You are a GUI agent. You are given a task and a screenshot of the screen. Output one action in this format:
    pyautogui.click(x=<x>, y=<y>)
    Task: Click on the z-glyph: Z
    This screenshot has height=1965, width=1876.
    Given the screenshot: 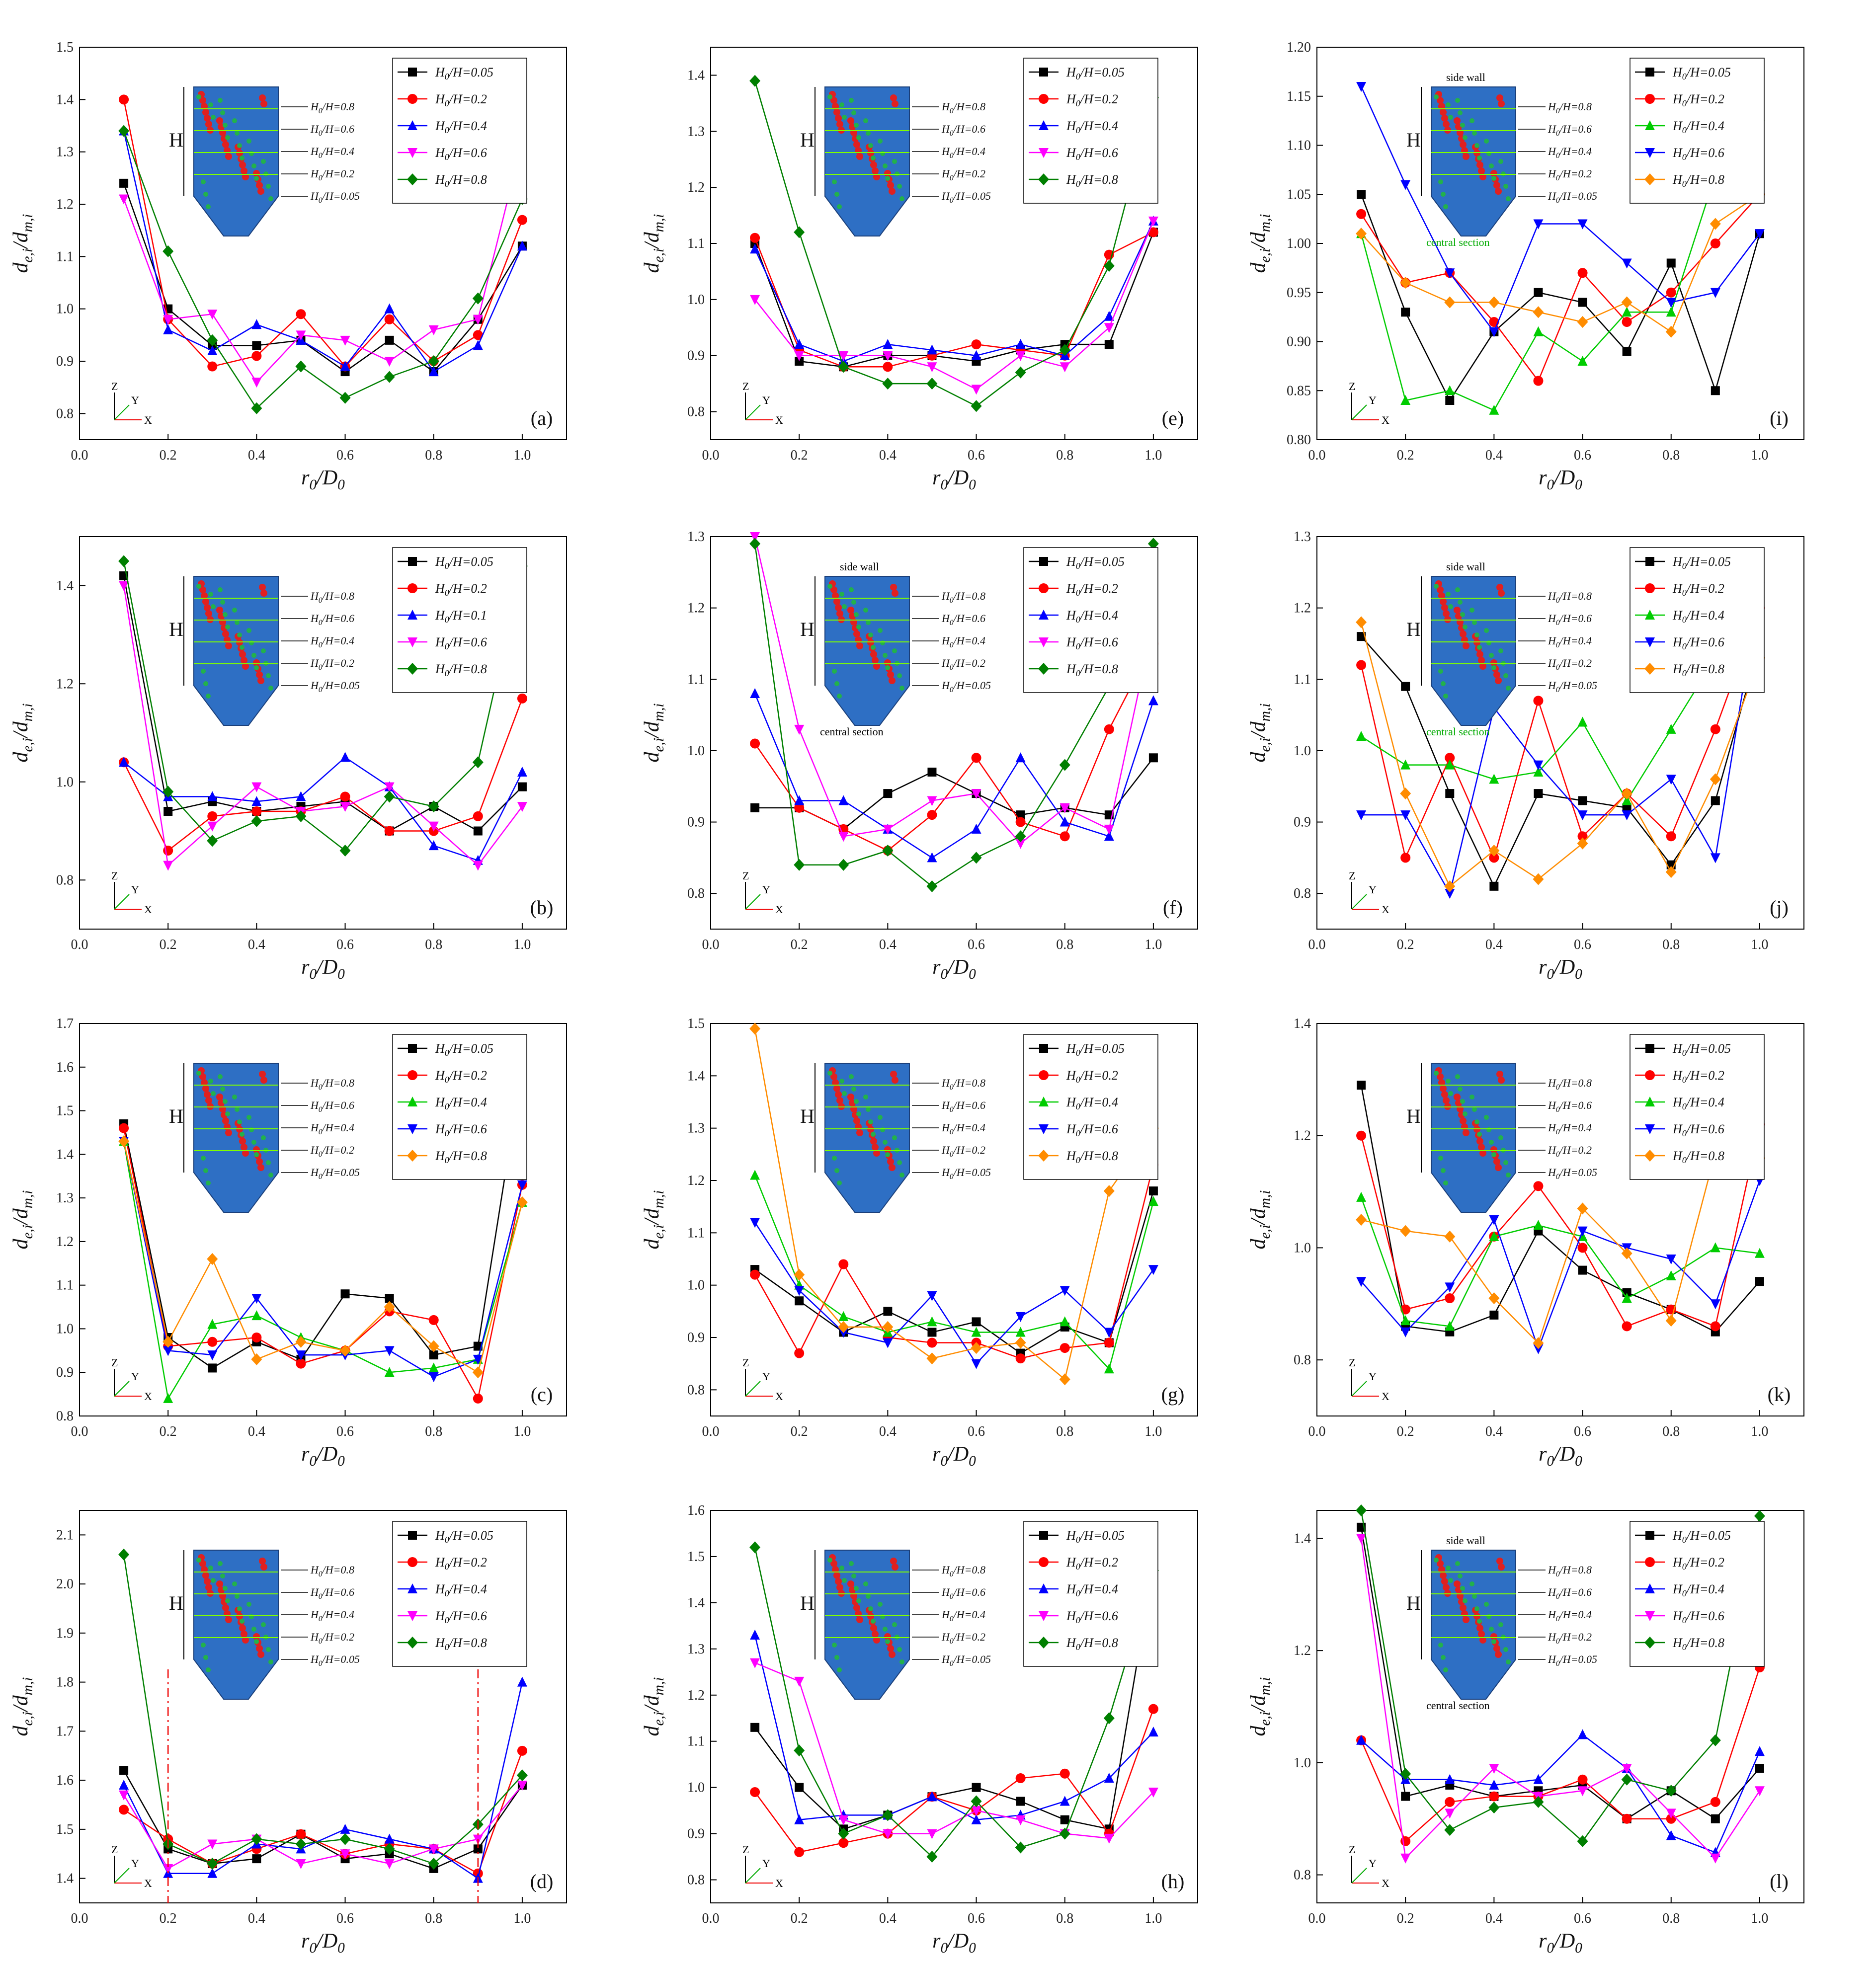 What is the action you would take?
    pyautogui.click(x=745, y=386)
    